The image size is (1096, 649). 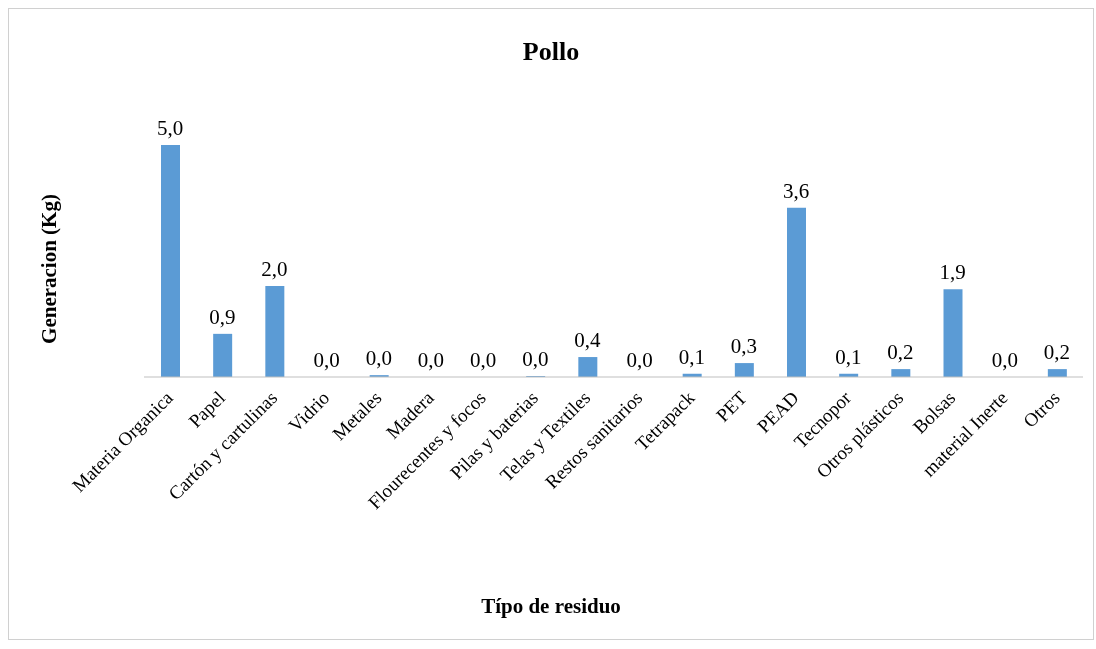 What do you see at coordinates (1041, 409) in the screenshot?
I see `x-tick-label: Otros` at bounding box center [1041, 409].